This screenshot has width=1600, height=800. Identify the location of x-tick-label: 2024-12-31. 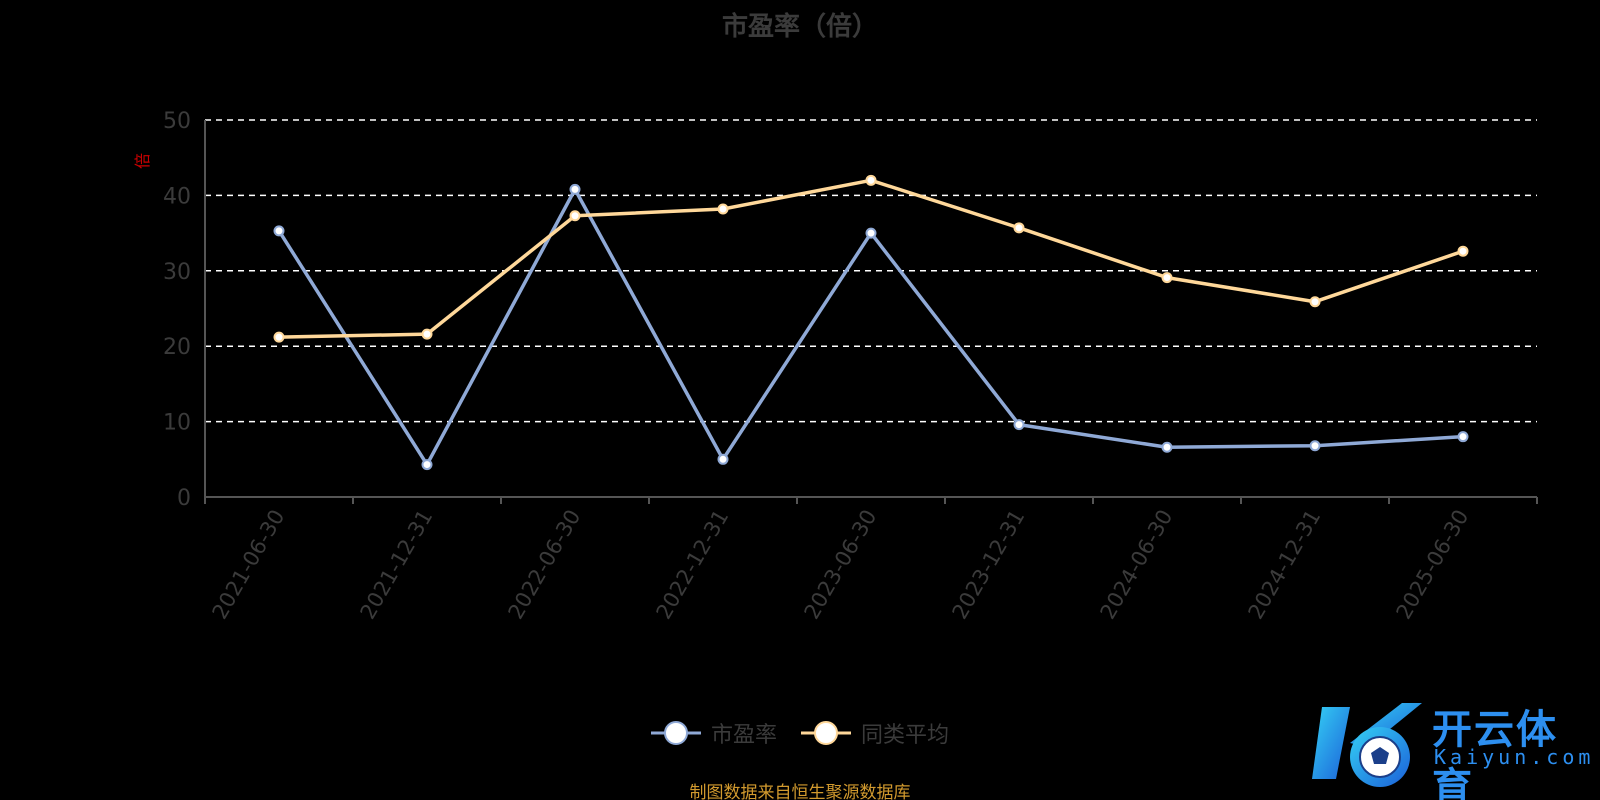
(1285, 565).